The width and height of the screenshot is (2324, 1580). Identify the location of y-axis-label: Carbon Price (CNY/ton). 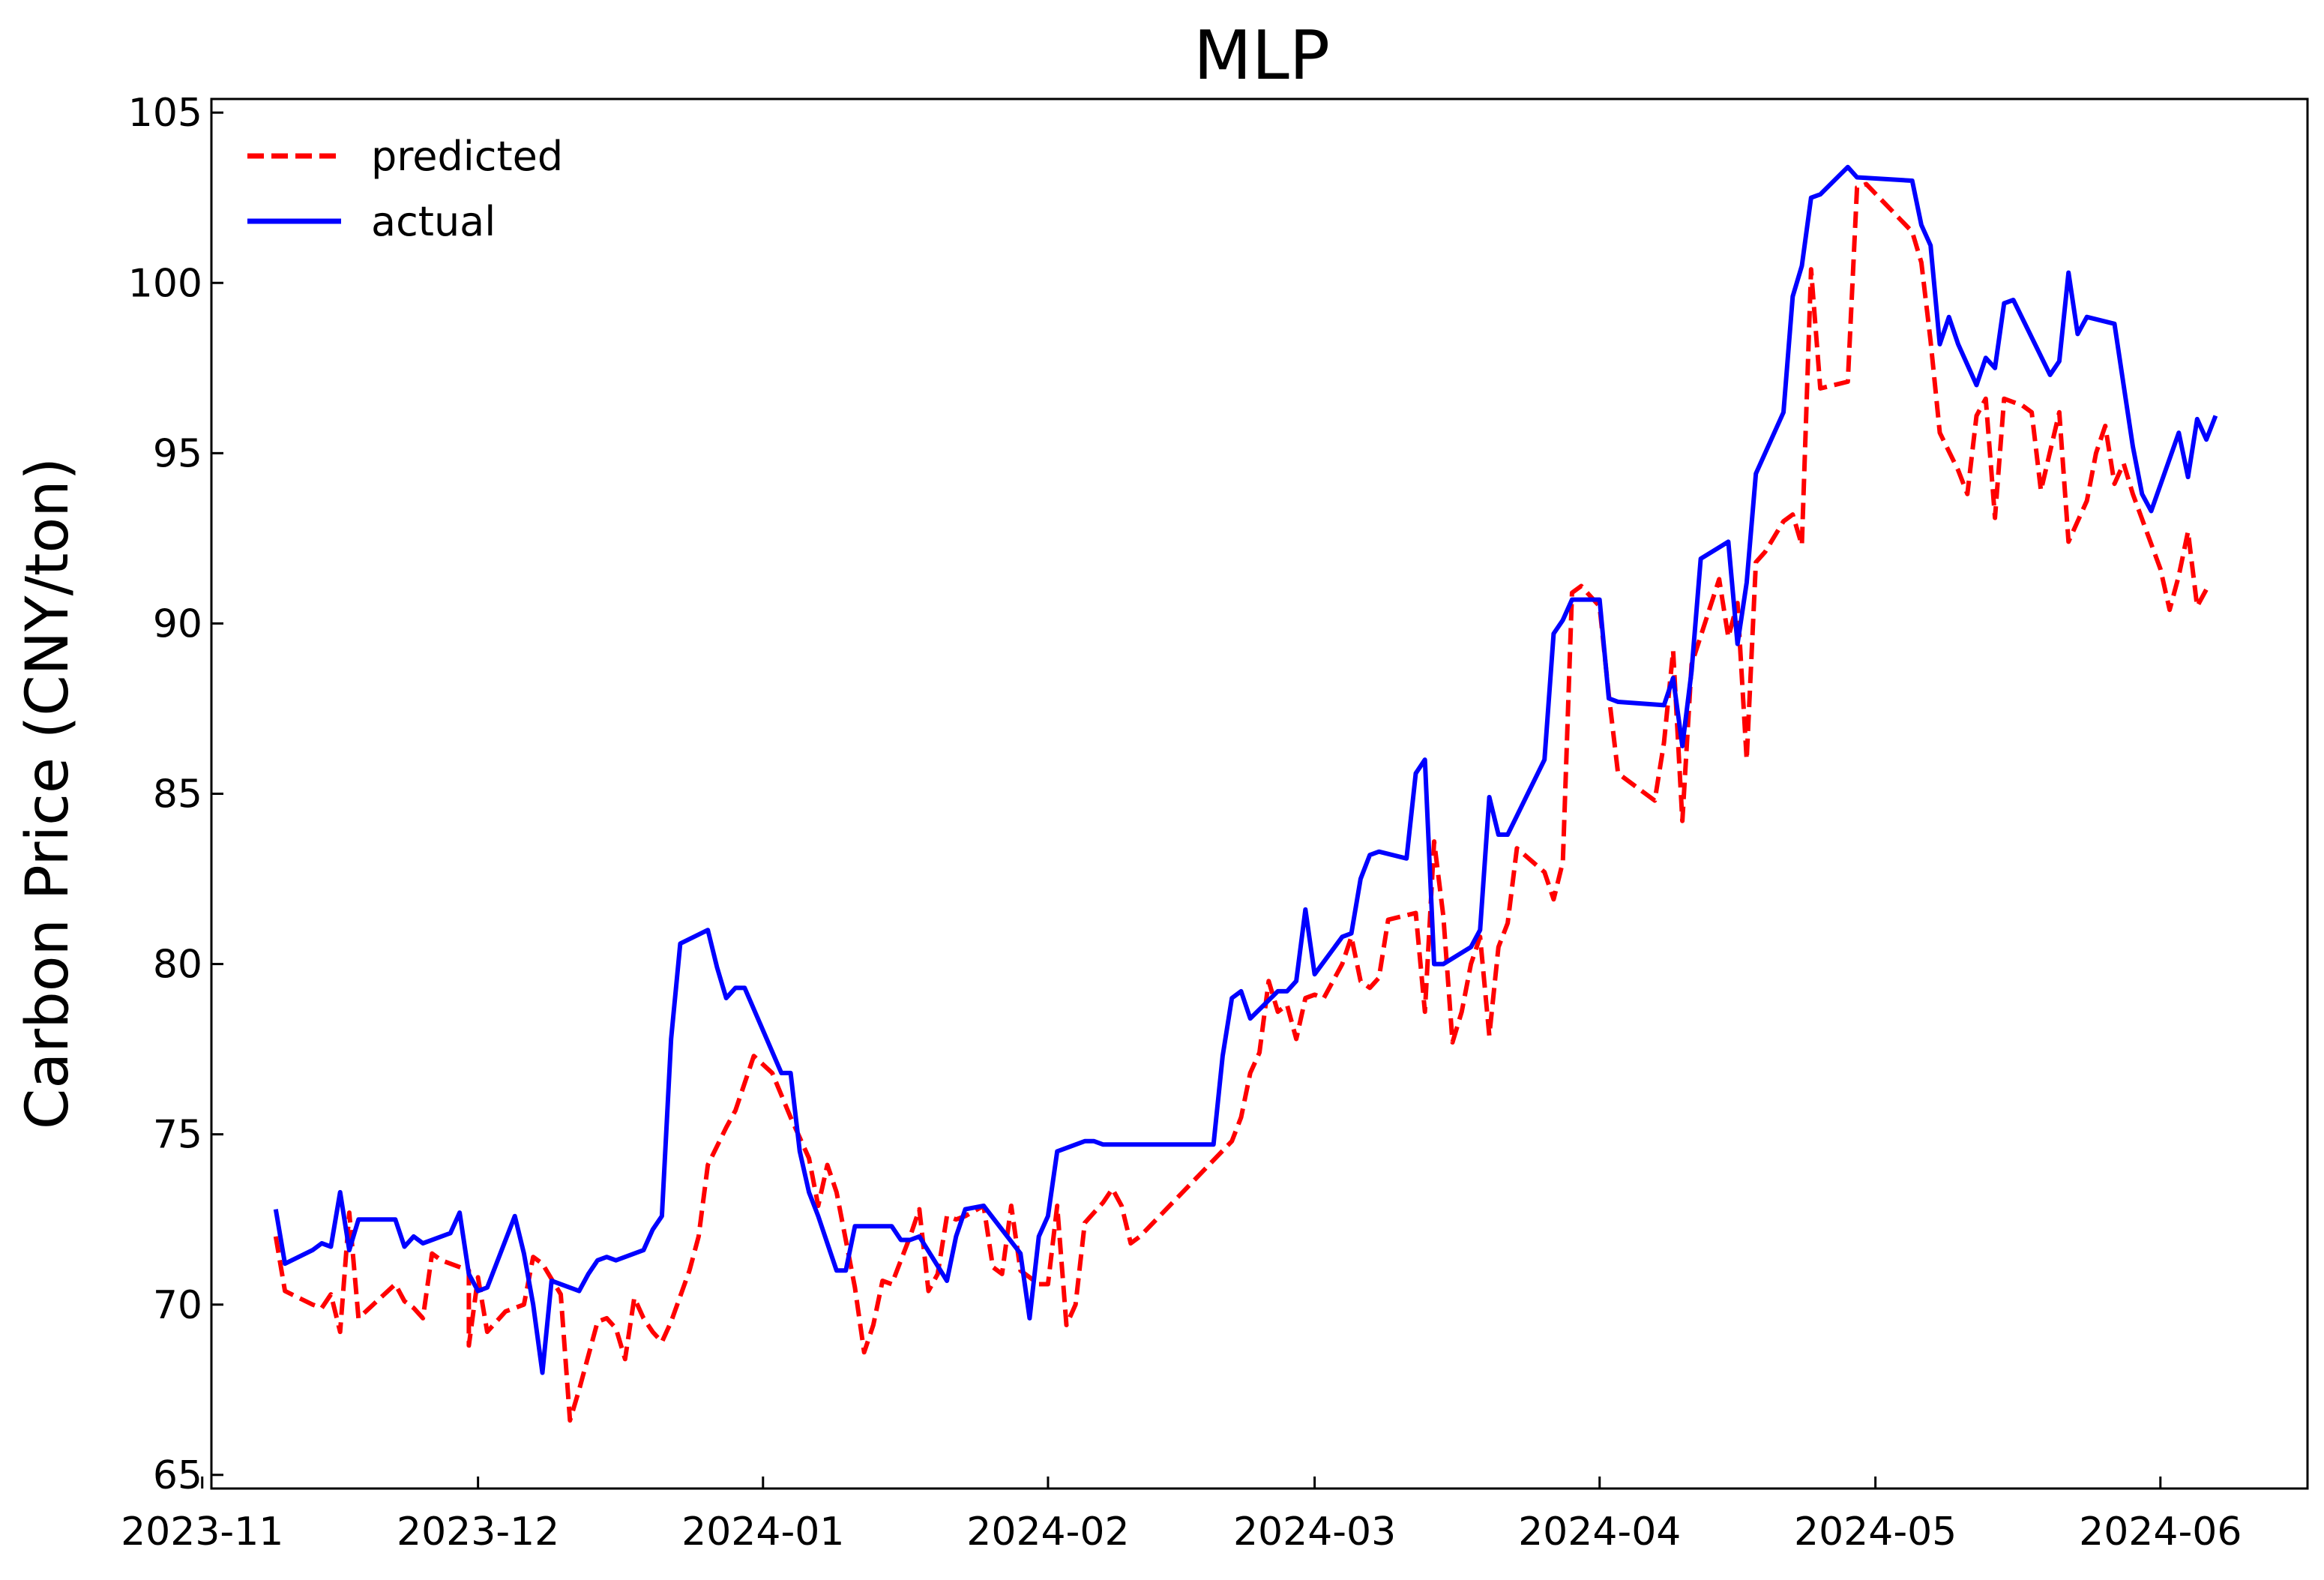
(48, 793).